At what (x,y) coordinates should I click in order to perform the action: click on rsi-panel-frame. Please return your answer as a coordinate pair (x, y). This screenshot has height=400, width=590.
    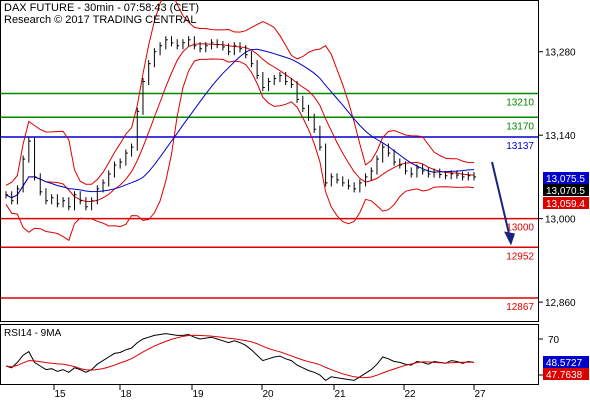
    Looking at the image, I should click on (269, 354).